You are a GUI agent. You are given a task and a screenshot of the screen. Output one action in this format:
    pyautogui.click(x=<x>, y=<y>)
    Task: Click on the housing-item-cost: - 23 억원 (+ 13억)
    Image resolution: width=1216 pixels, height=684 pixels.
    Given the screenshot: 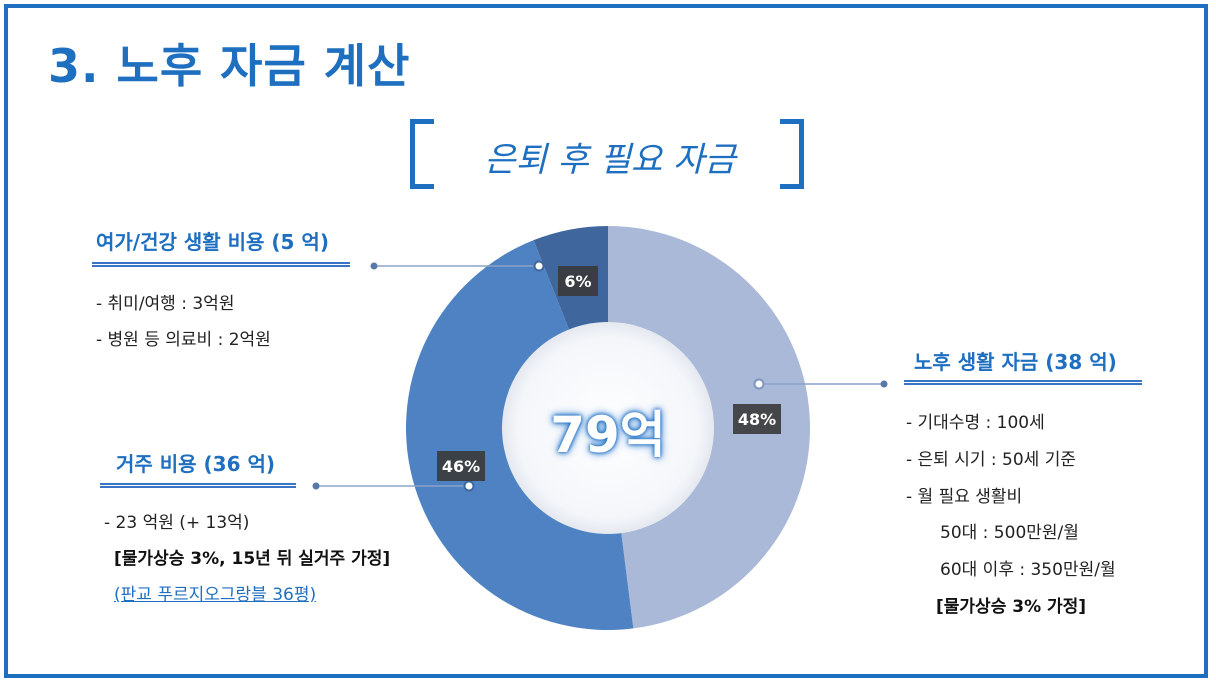 What is the action you would take?
    pyautogui.click(x=177, y=523)
    